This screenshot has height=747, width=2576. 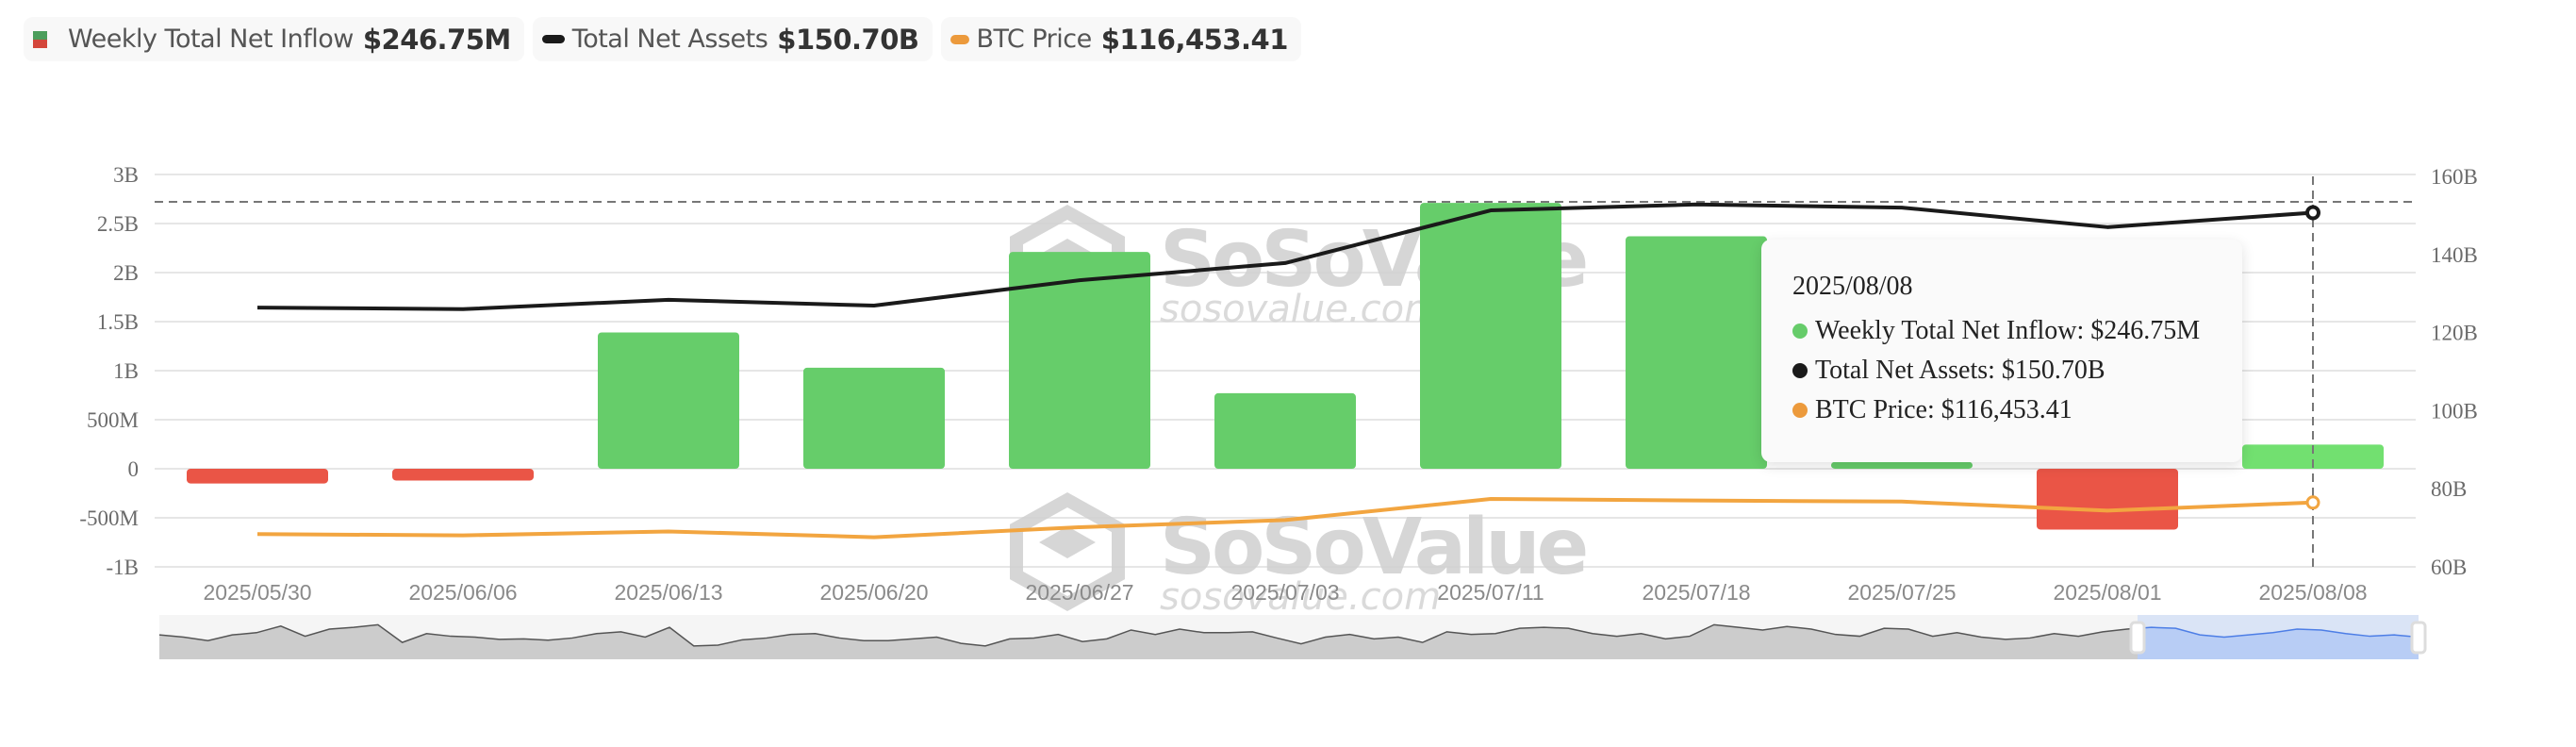 What do you see at coordinates (126, 175) in the screenshot?
I see `left-axis-tick: 3B` at bounding box center [126, 175].